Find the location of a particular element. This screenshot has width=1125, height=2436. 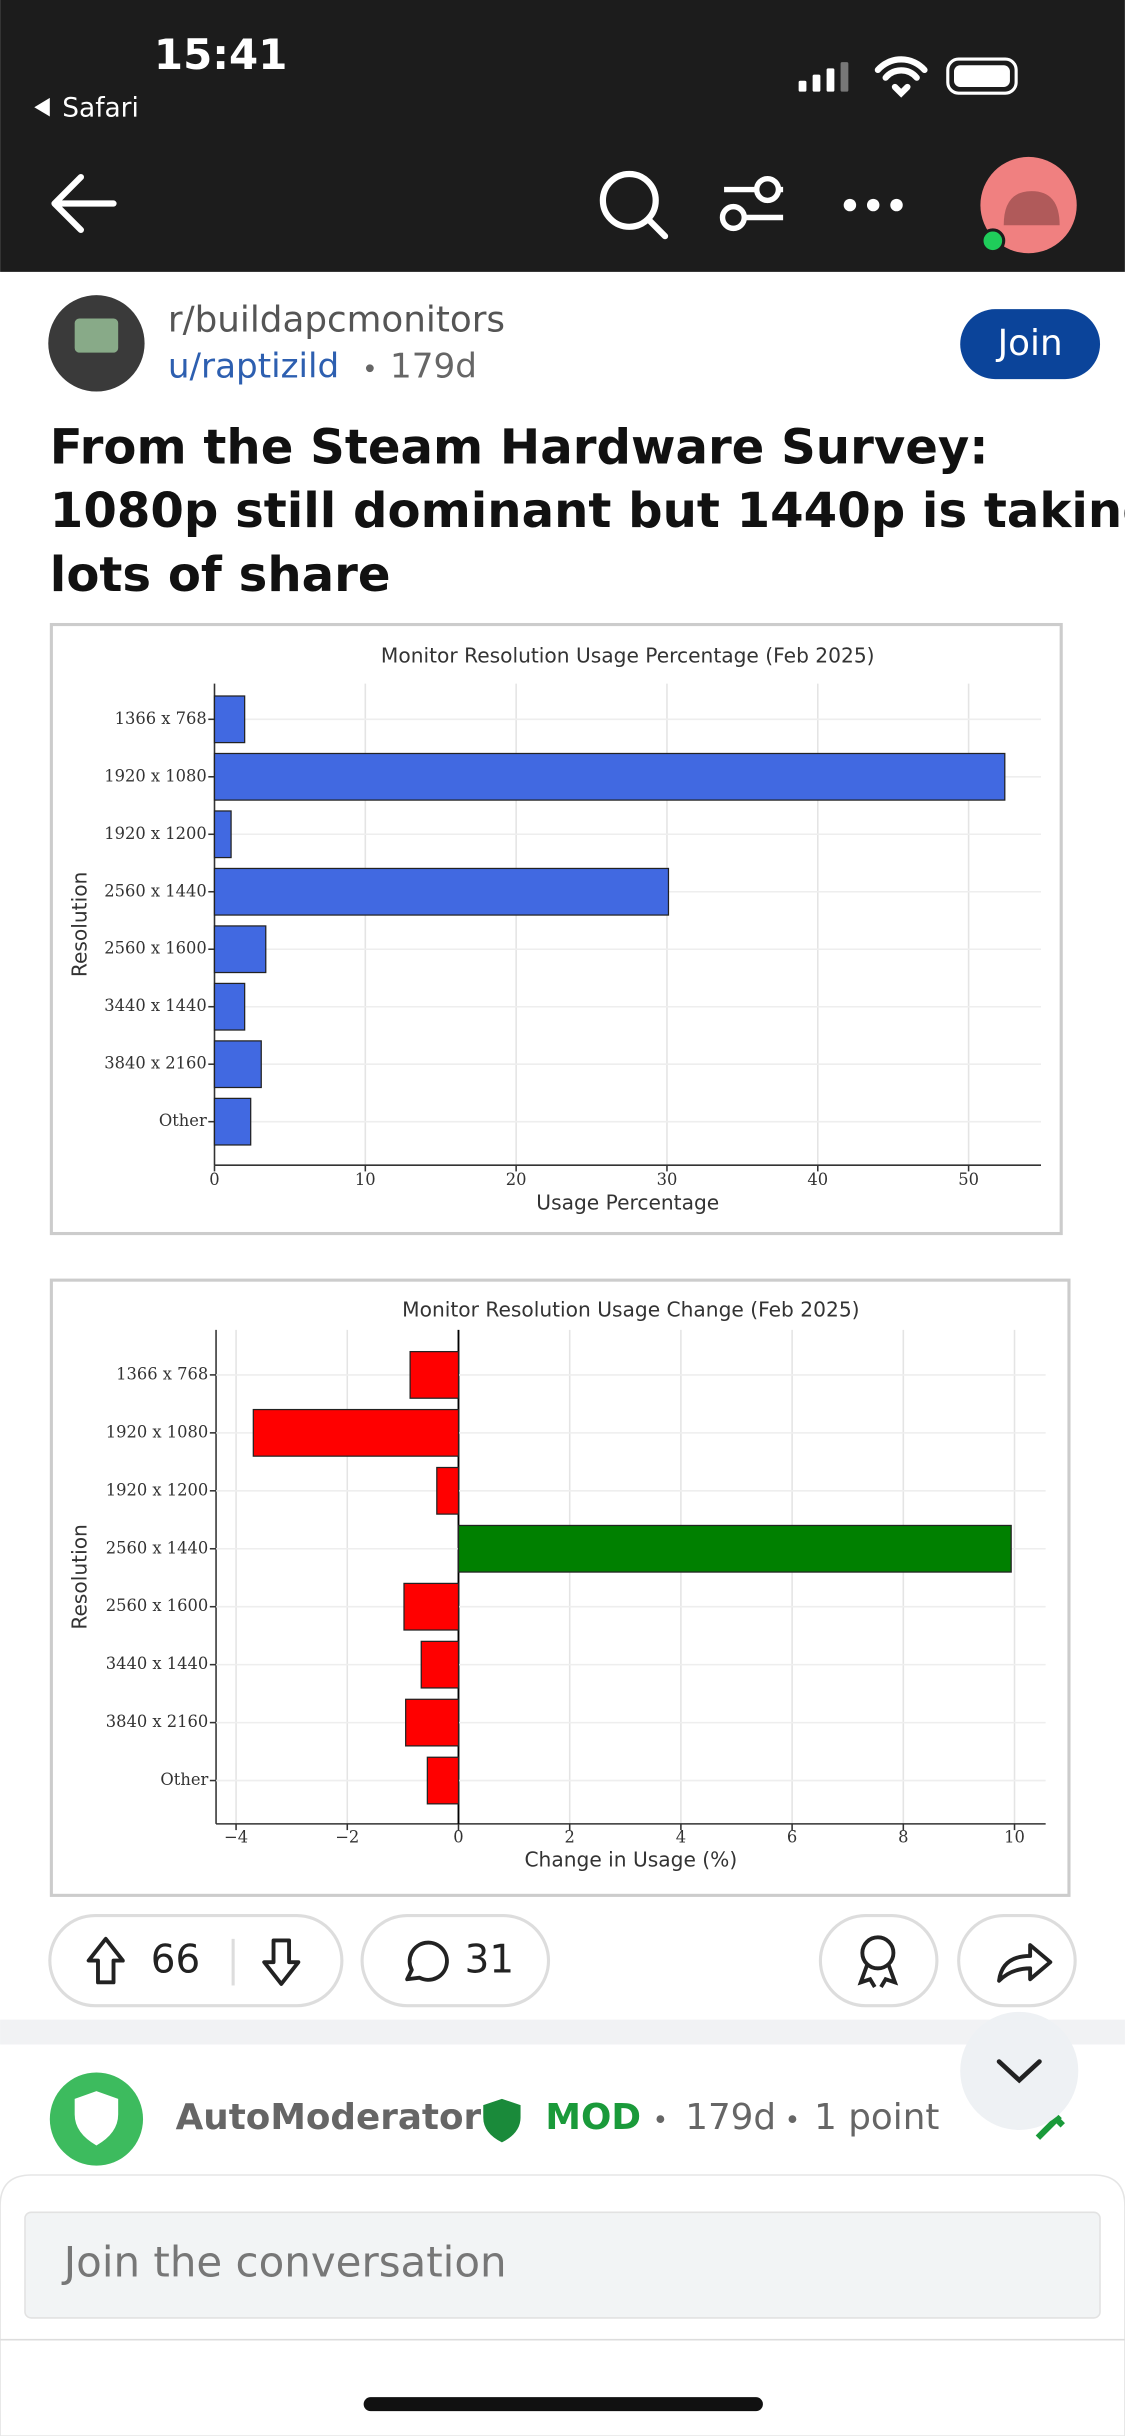

wifi-icon is located at coordinates (901, 77).